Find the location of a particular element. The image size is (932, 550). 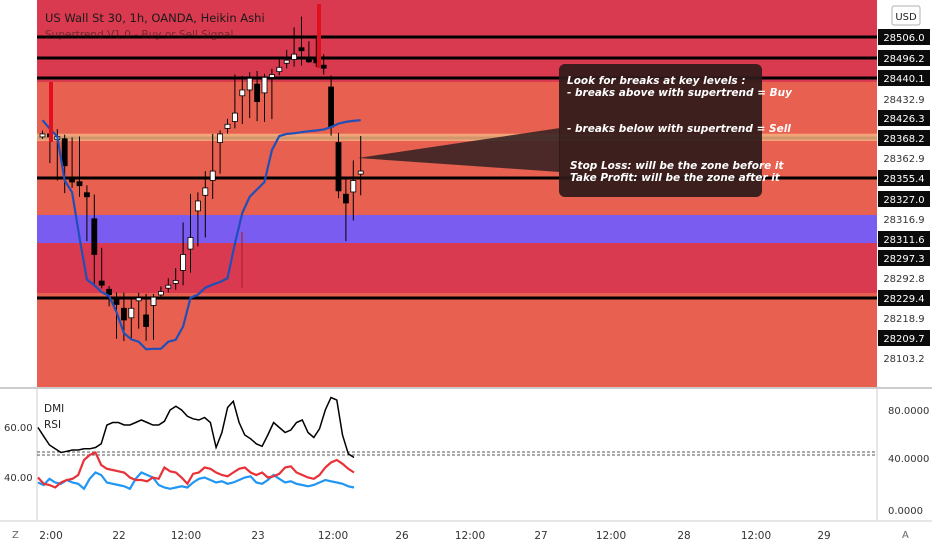

price-label: 28368.2 is located at coordinates (903, 139).